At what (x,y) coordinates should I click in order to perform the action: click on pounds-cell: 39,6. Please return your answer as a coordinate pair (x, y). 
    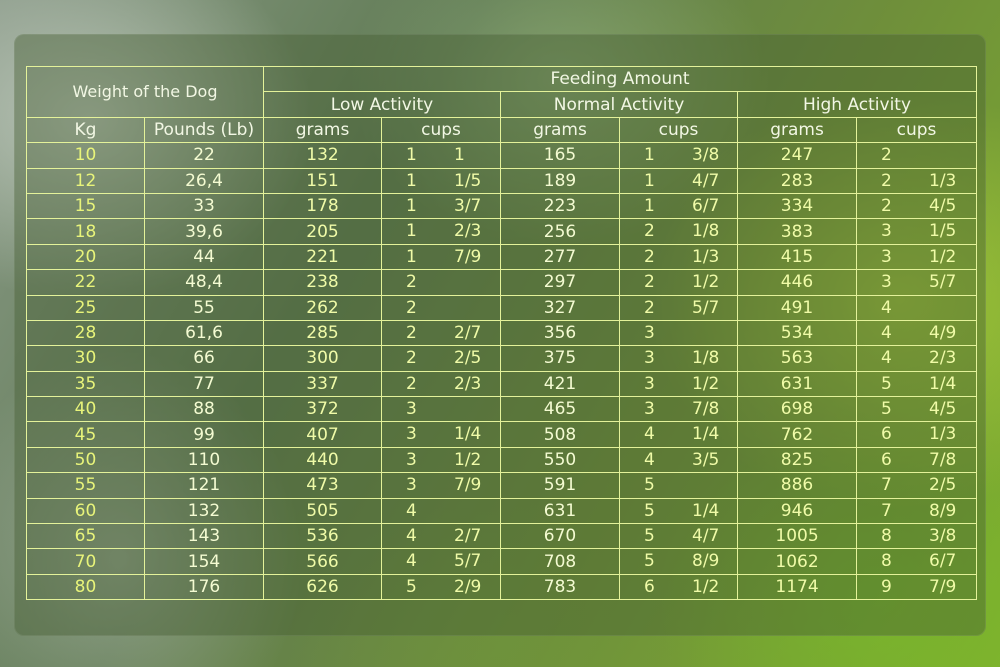
    Looking at the image, I should click on (204, 231).